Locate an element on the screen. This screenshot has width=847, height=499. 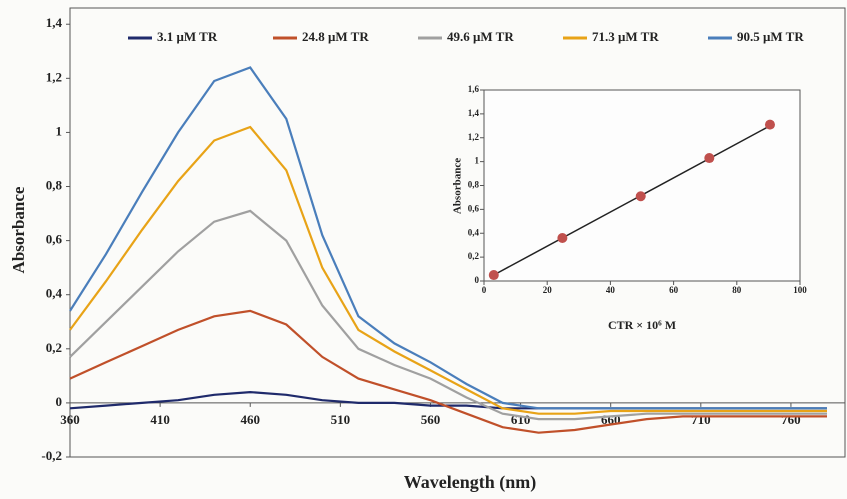
x-tick-label: 100 is located at coordinates (800, 290).